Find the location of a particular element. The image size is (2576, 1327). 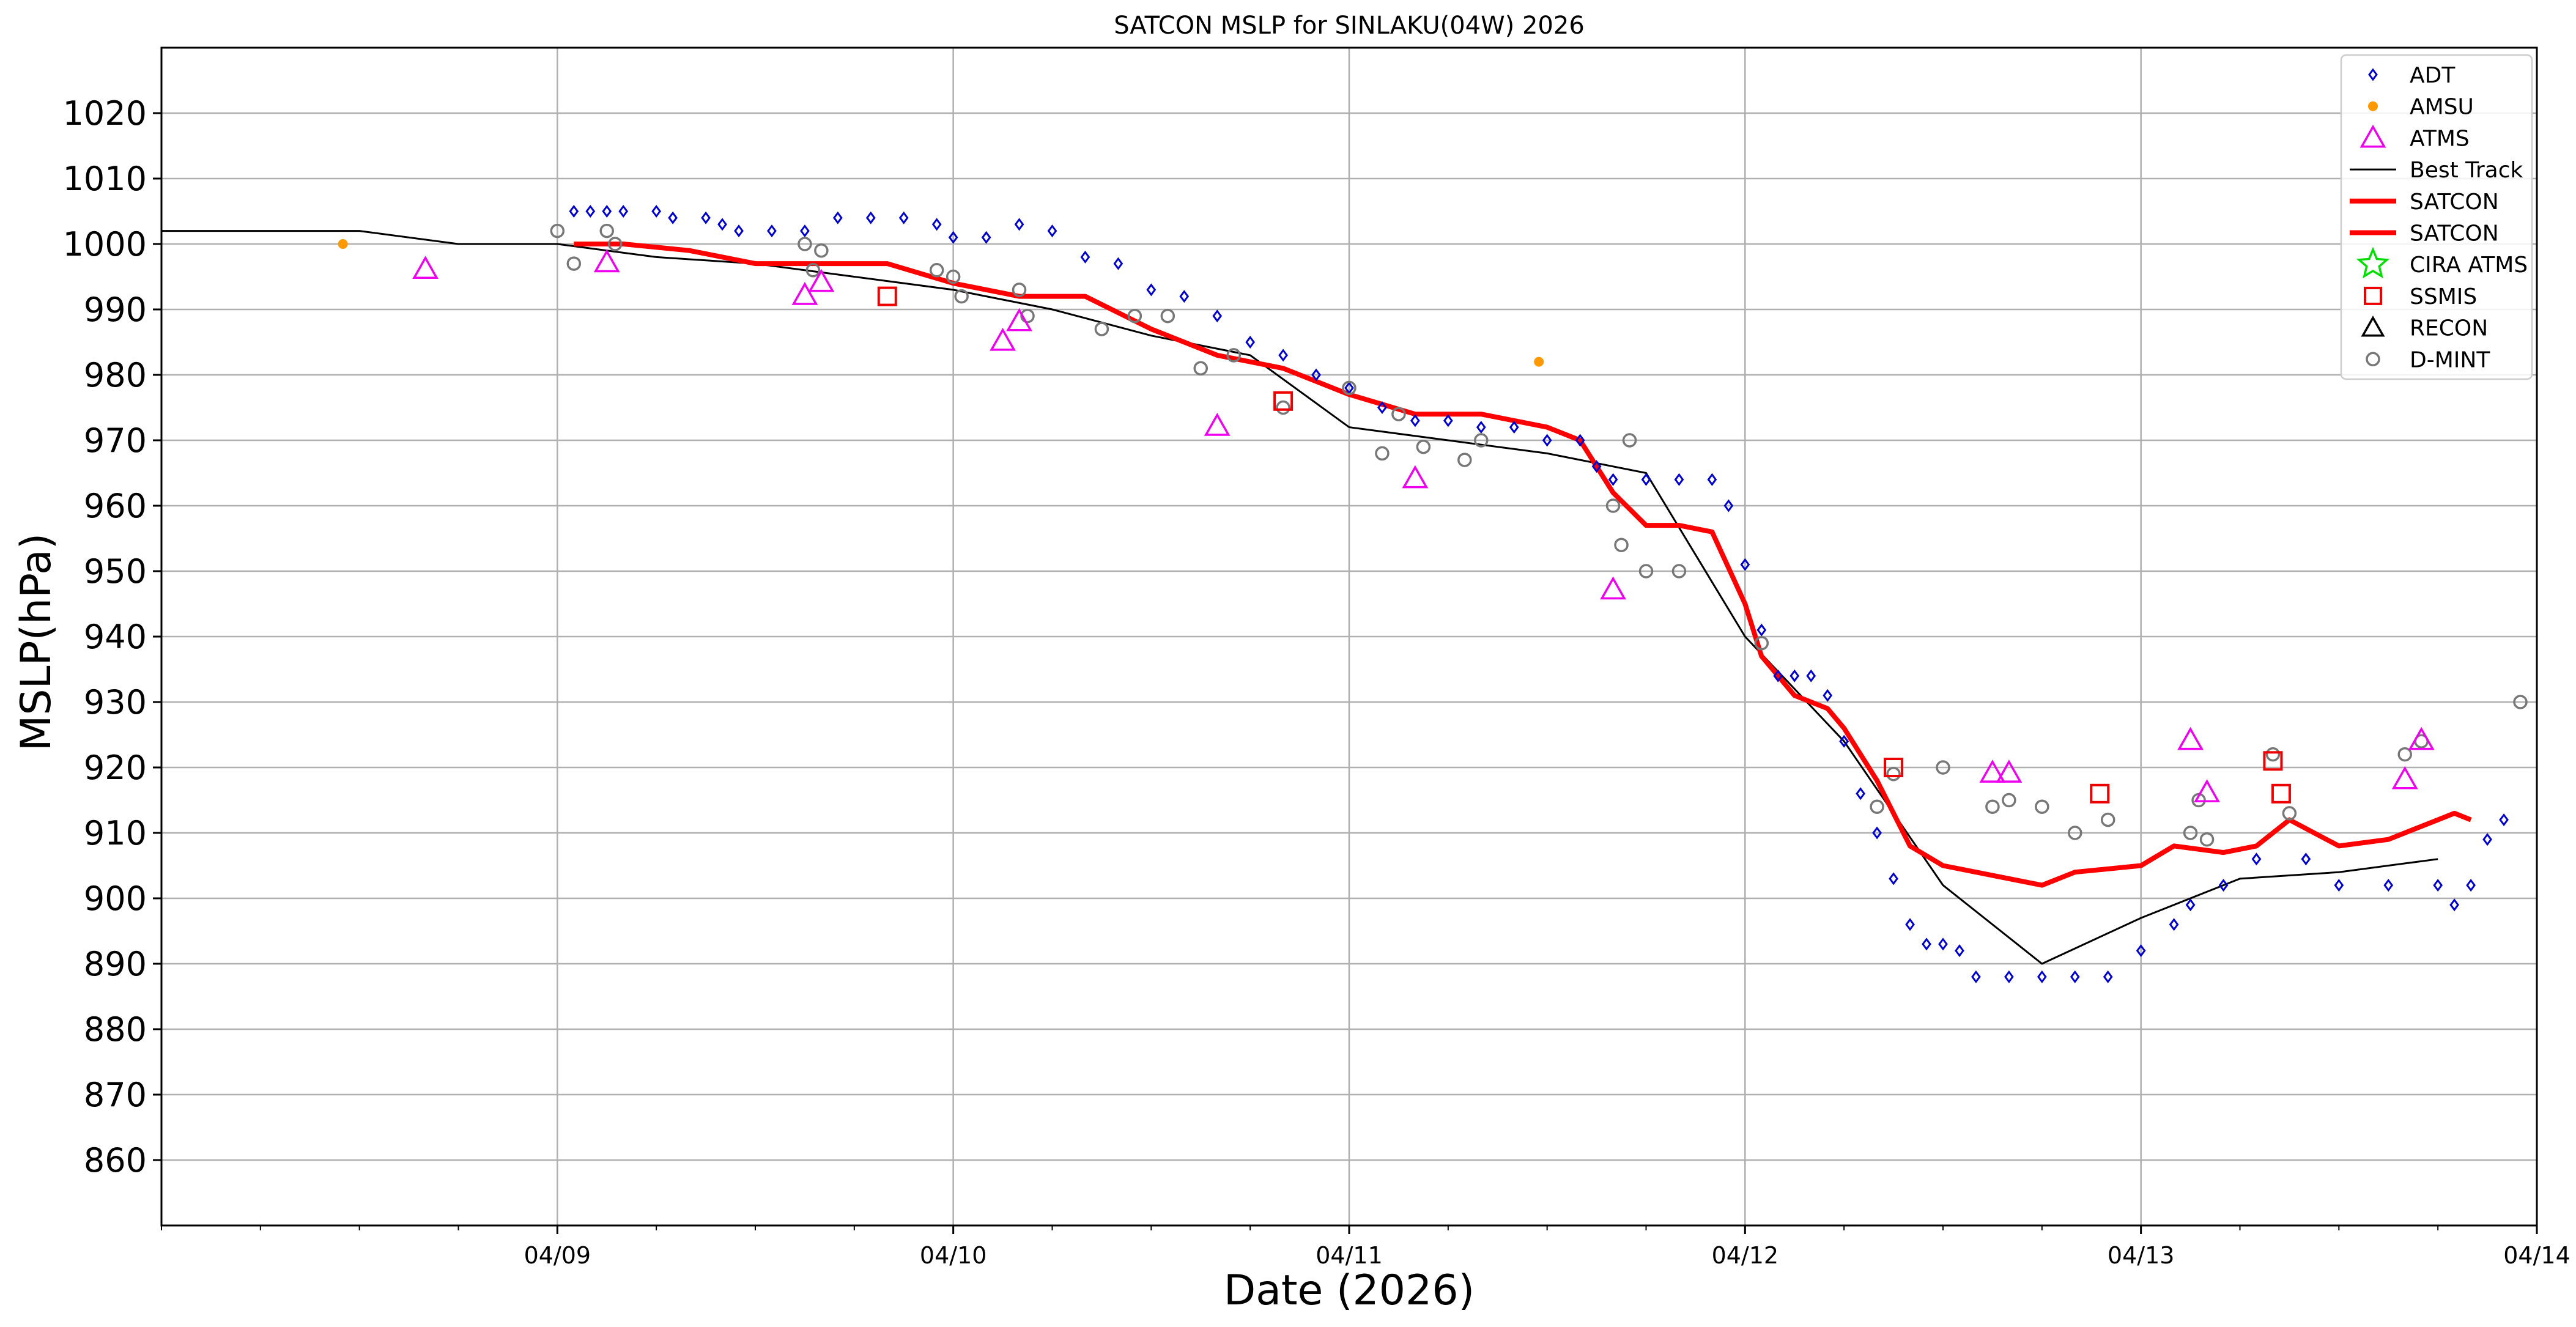

legend-marker-cira-atms is located at coordinates (2373, 262).